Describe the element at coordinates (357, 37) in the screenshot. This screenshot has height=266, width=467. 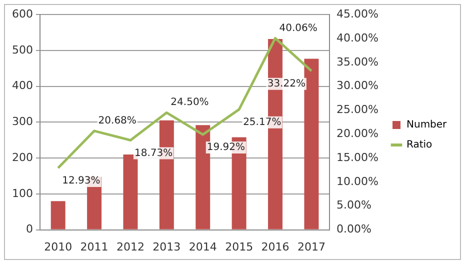
I see `y2-tick-label: 40.00%` at that location.